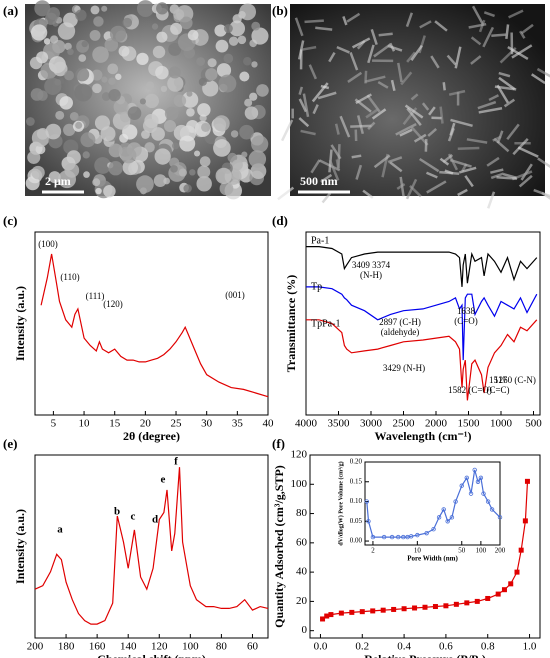 This screenshot has height=658, width=550. Describe the element at coordinates (530, 647) in the screenshot. I see `x-tick-label: 1.0` at that location.